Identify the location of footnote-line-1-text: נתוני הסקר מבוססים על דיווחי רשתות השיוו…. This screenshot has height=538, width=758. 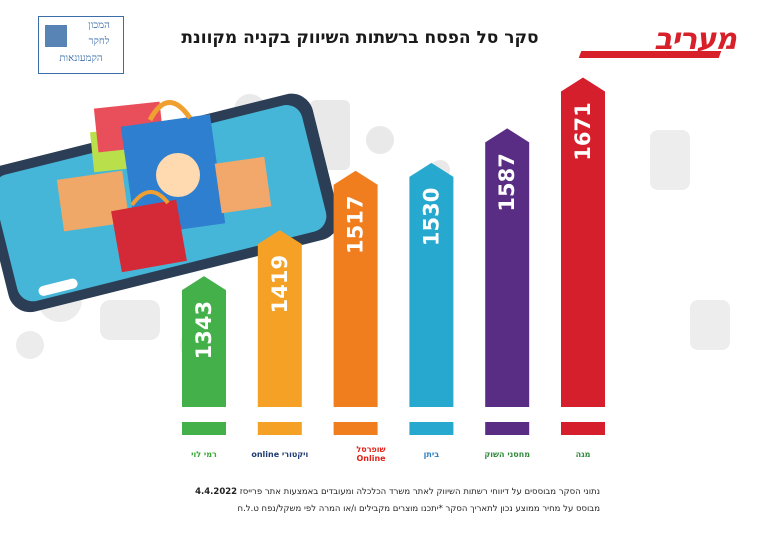
(419, 492).